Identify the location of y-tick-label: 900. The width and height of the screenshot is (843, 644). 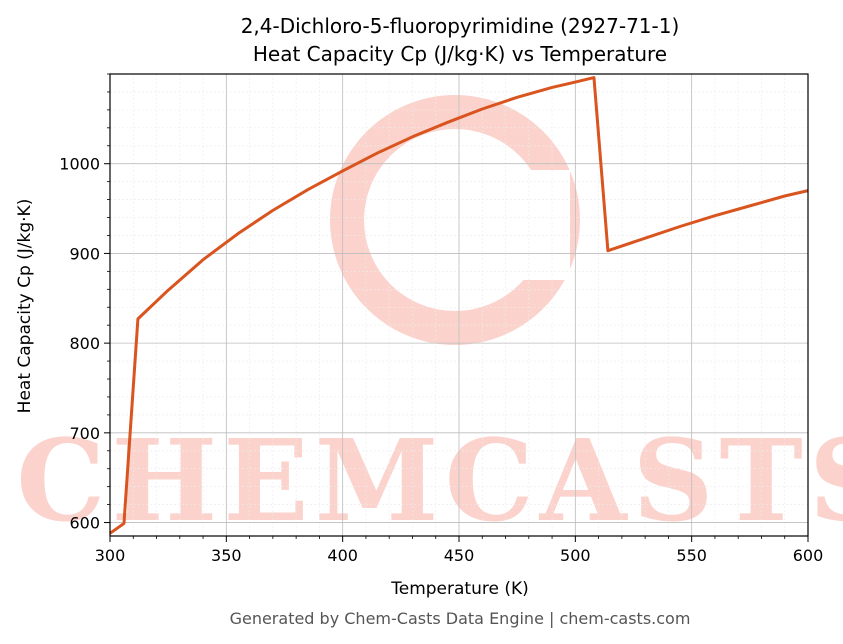
(84, 253).